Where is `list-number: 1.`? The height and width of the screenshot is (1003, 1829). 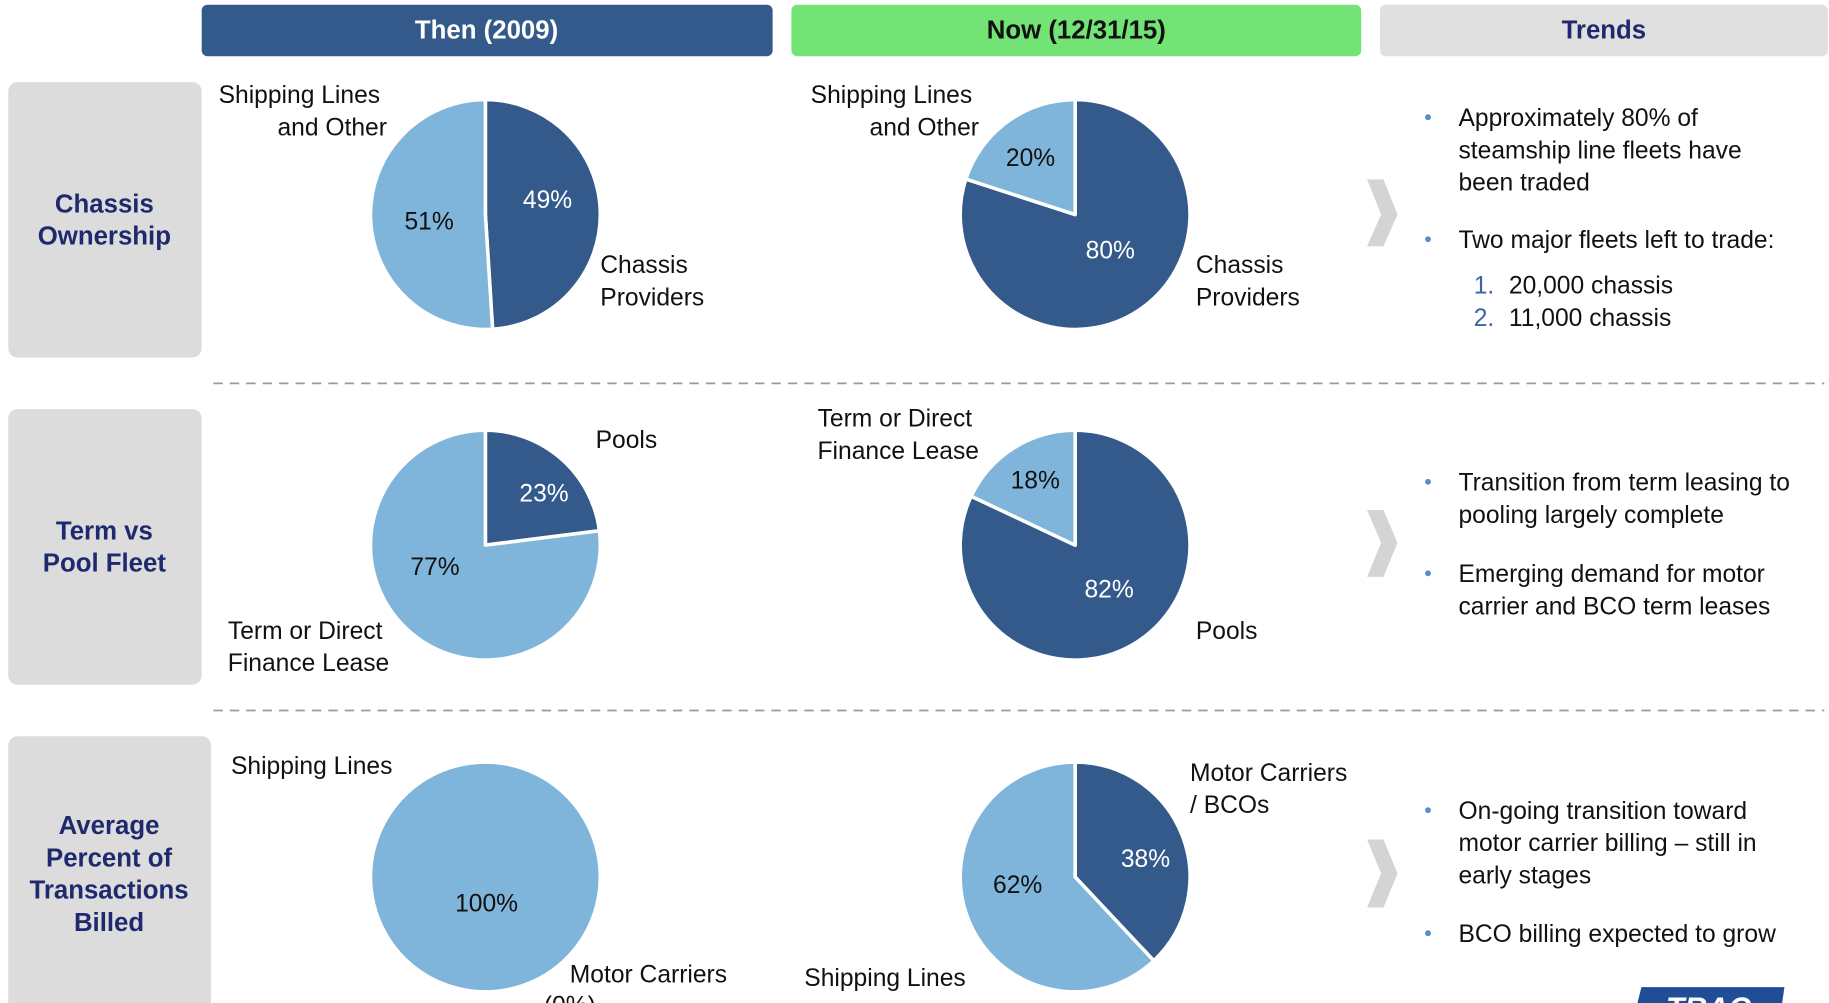
list-number: 1. is located at coordinates (1484, 286).